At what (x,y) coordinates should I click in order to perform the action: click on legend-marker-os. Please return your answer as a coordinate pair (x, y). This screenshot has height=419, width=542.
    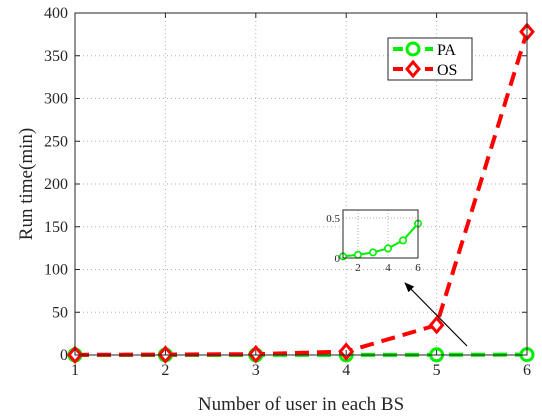
    Looking at the image, I should click on (413, 69).